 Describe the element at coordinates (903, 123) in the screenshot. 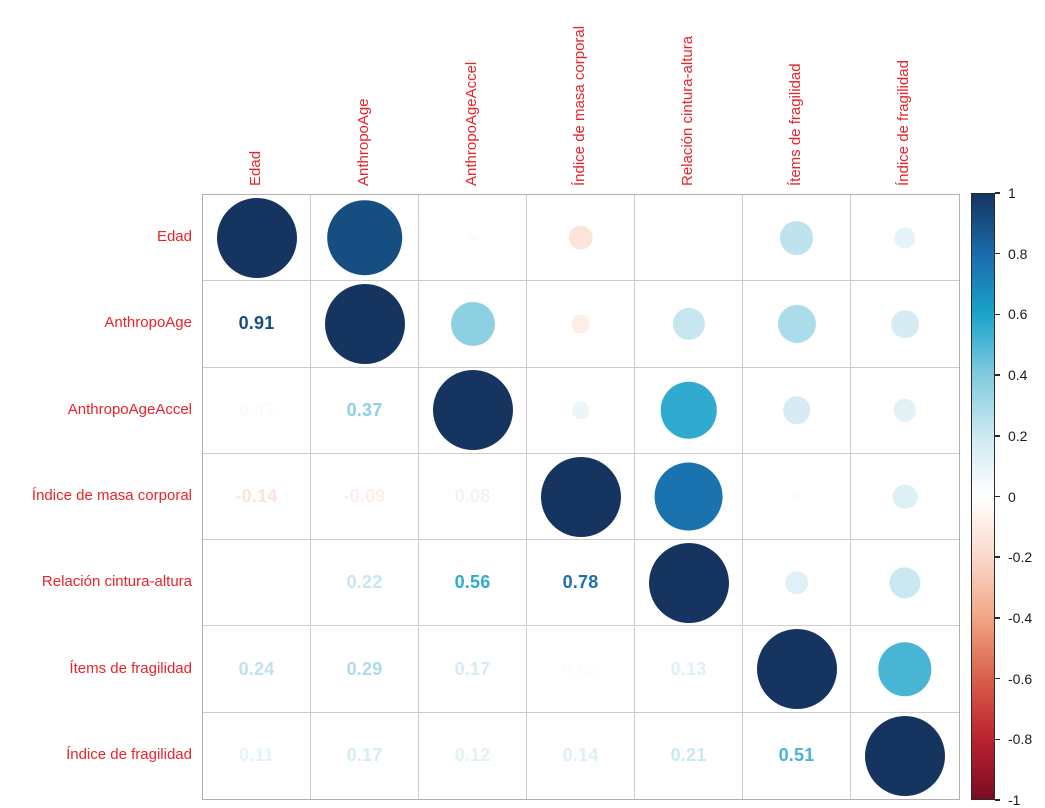

I see `col-label: Índice de fragilidad` at that location.